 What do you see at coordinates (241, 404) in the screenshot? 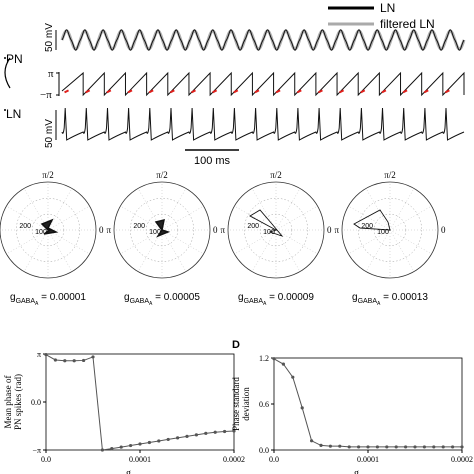
I see `y-axis-label: Phase standarddeviation` at bounding box center [241, 404].